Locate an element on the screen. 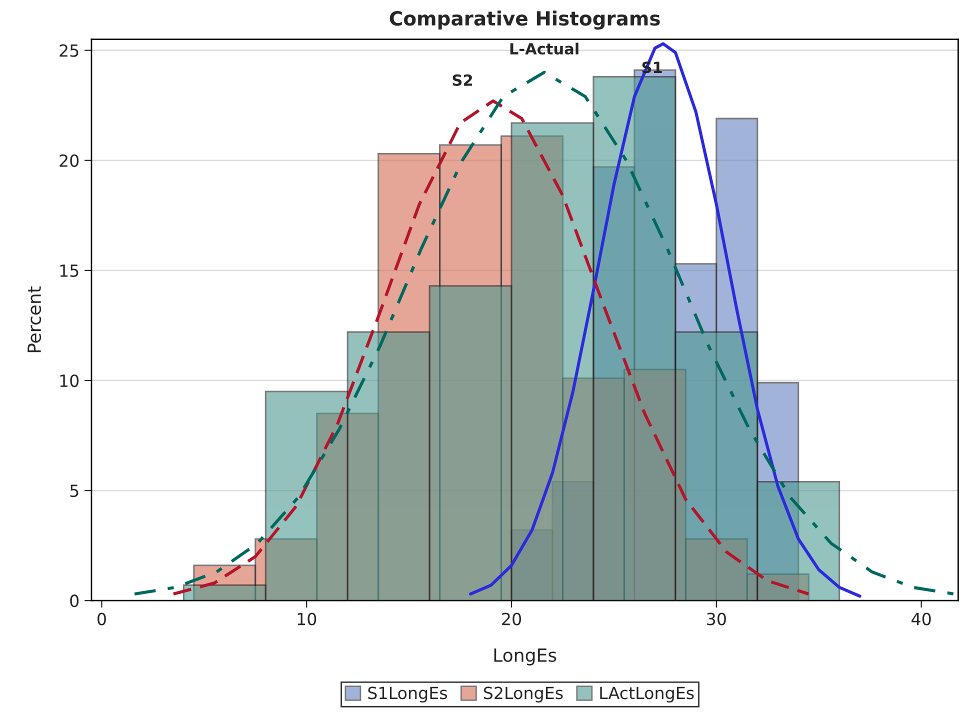 Image resolution: width=963 pixels, height=715 pixels. y-tick-label: 15 is located at coordinates (69, 271).